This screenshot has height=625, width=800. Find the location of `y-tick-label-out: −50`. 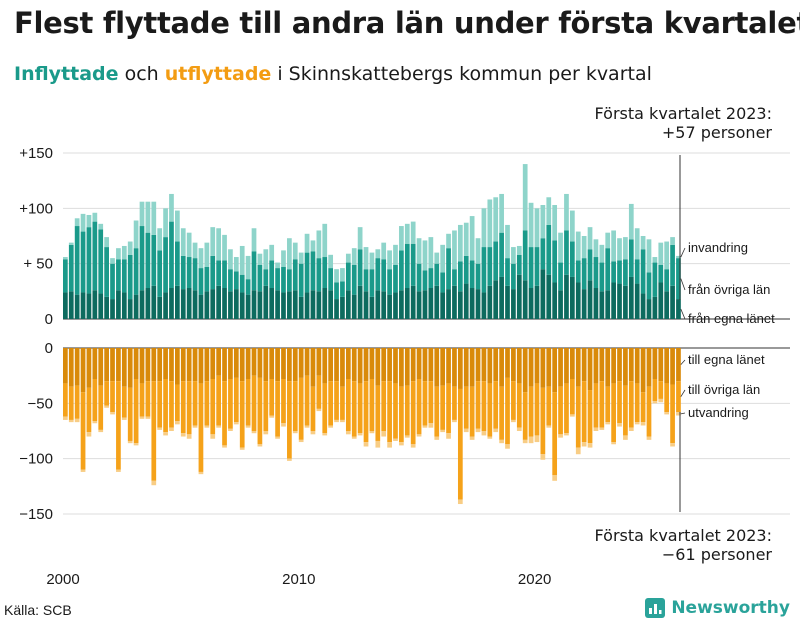

y-tick-label-out: −50 is located at coordinates (40, 403).